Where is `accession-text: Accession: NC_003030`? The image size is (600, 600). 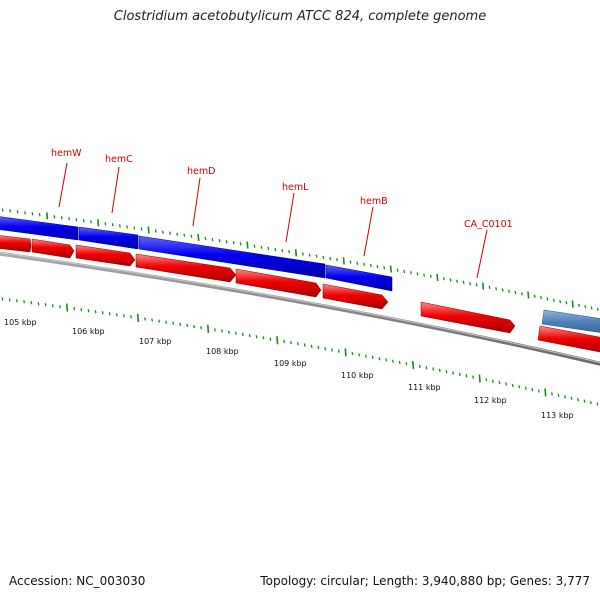 accession-text: Accession: NC_003030 is located at coordinates (77, 581).